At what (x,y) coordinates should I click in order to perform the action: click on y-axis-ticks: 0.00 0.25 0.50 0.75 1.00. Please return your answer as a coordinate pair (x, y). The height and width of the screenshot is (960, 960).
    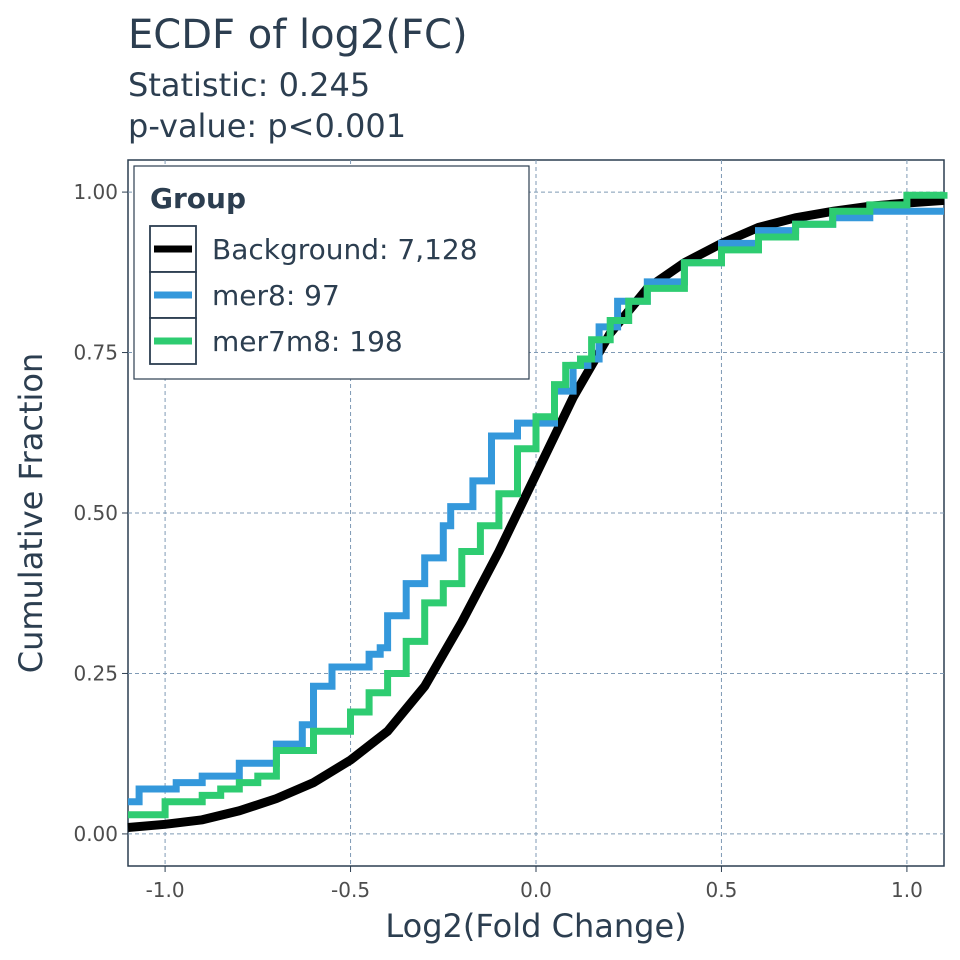
    Looking at the image, I should click on (100, 513).